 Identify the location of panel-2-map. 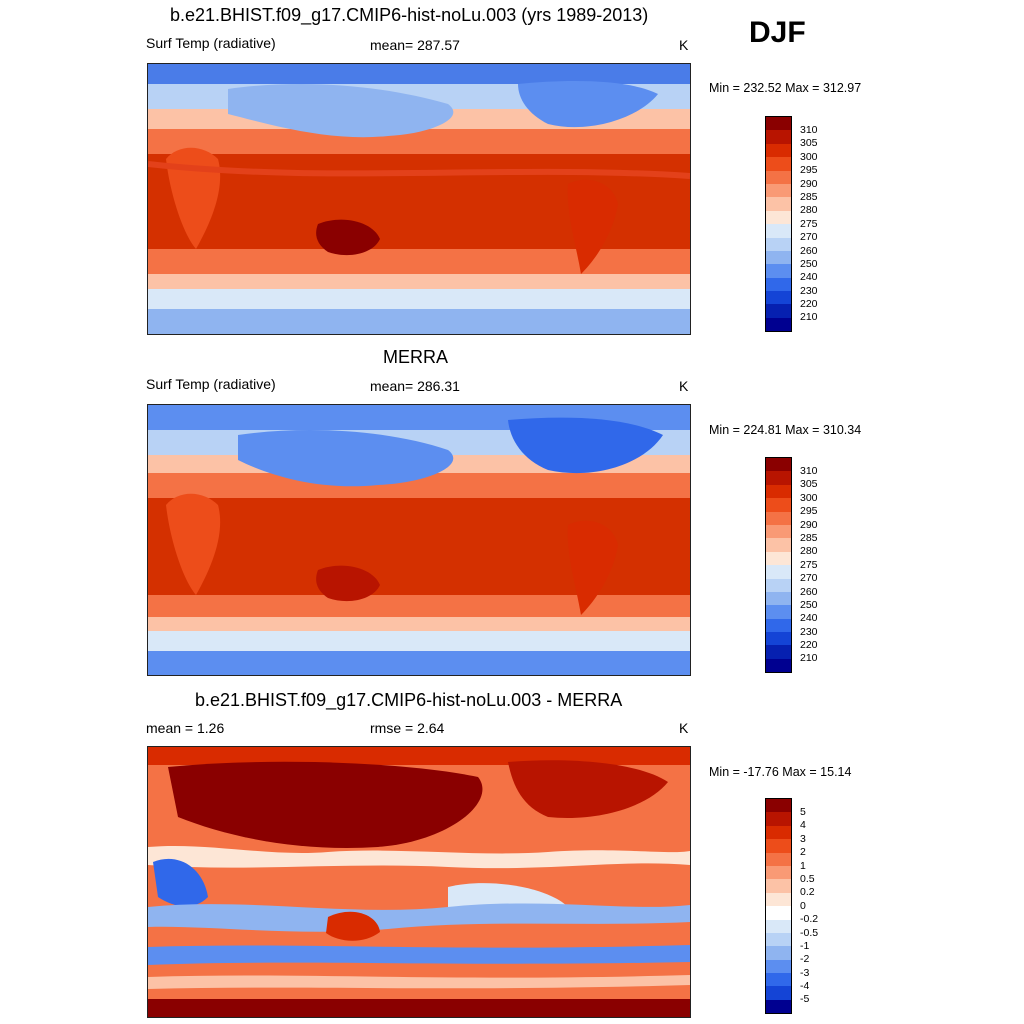
(419, 540).